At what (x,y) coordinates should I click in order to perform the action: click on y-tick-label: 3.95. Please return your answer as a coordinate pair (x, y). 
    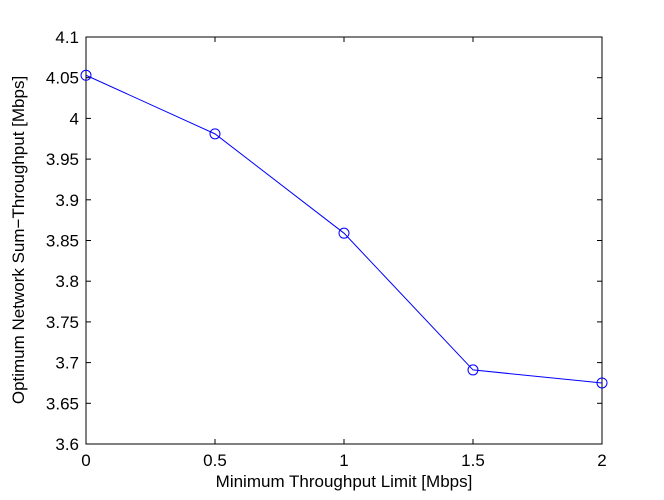
    Looking at the image, I should click on (62, 159).